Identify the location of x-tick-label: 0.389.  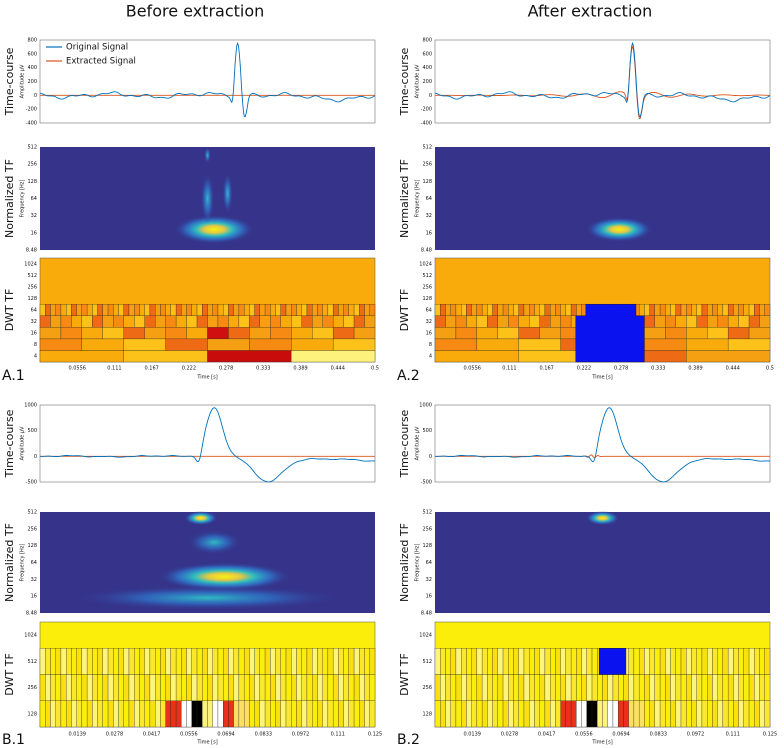
(300, 369).